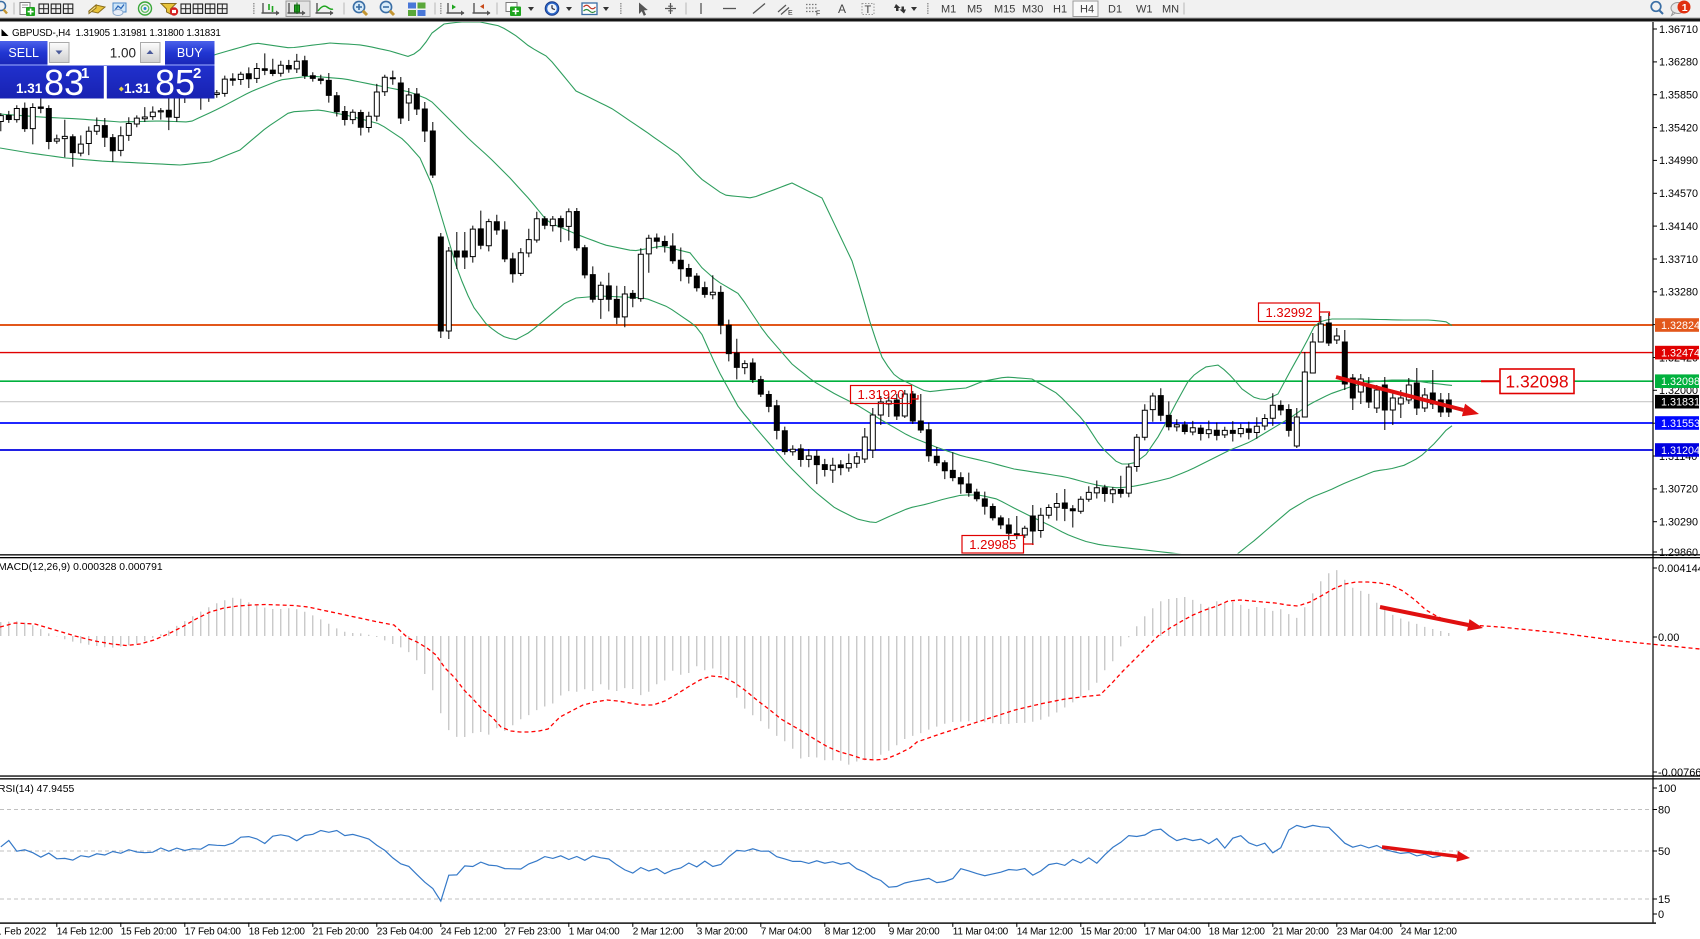 Image resolution: width=1700 pixels, height=939 pixels. Describe the element at coordinates (64, 82) in the screenshot. I see `svg-text: 83` at that location.